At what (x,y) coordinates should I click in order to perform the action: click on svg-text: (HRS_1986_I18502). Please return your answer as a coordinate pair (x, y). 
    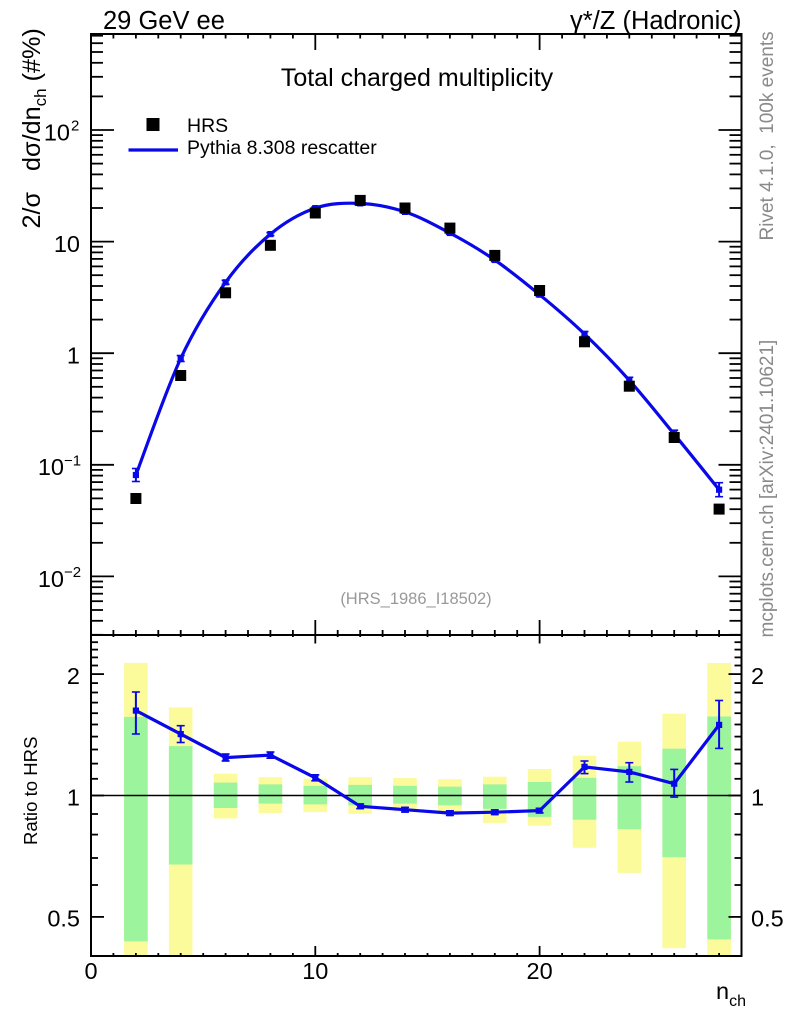
    Looking at the image, I should click on (415, 599).